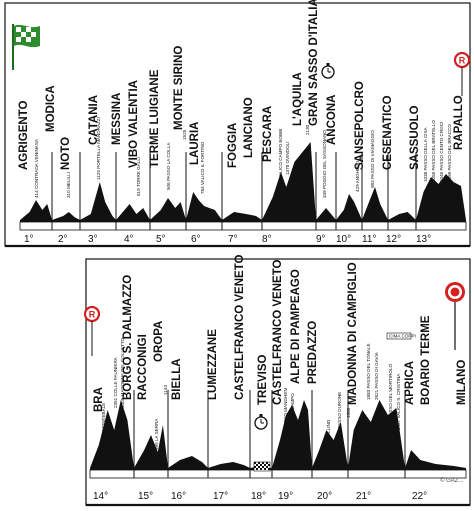 The width and height of the screenshot is (474, 511). What do you see at coordinates (93, 239) in the screenshot?
I see `stage-number: 3°` at bounding box center [93, 239].